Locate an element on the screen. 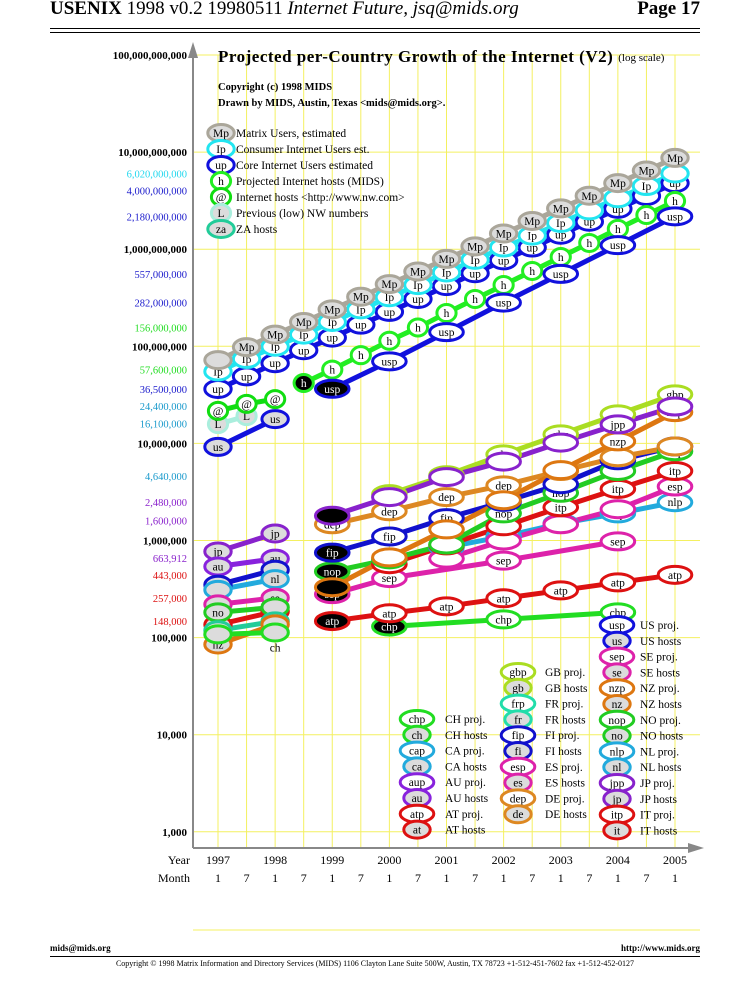  legend-marker: za is located at coordinates (221, 229).